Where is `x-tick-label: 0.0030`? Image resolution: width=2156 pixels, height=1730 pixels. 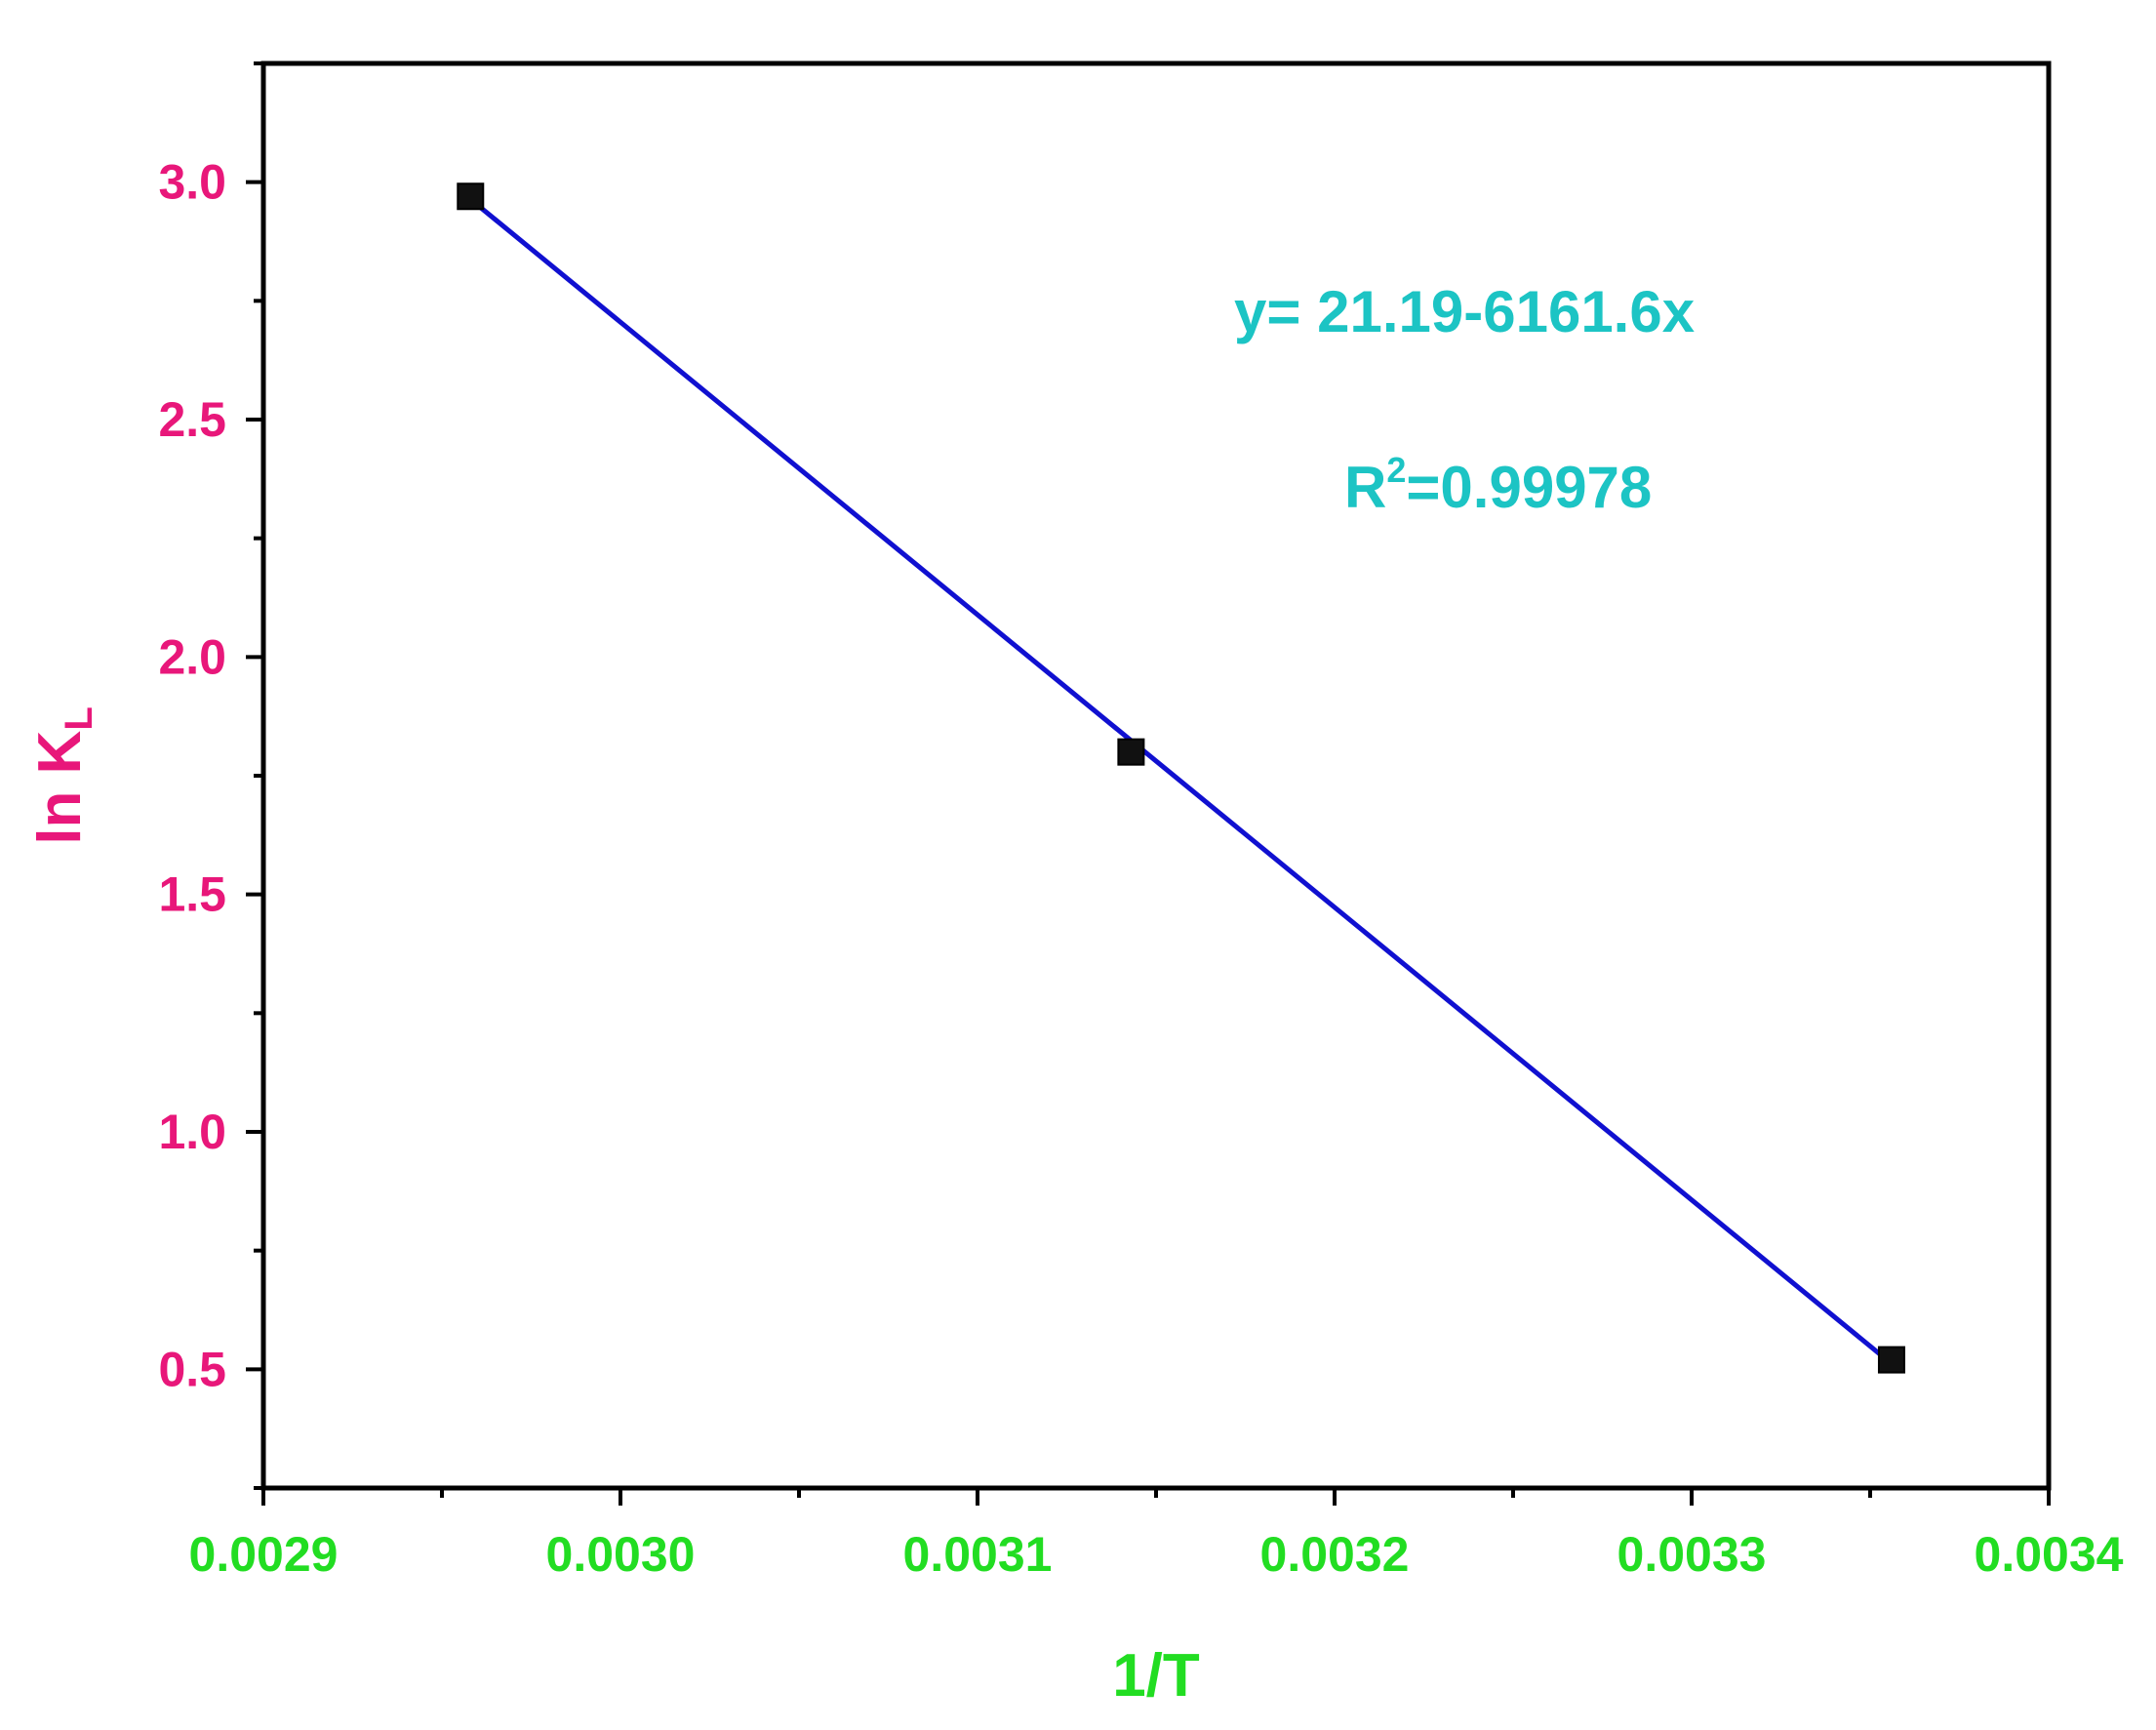 x-tick-label: 0.0030 is located at coordinates (621, 1555).